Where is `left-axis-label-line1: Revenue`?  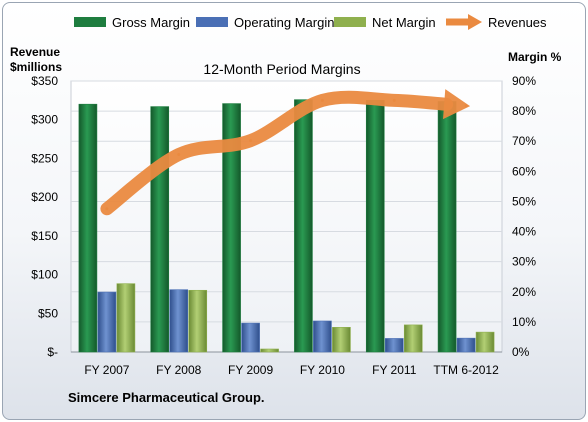 left-axis-label-line1: Revenue is located at coordinates (35, 52).